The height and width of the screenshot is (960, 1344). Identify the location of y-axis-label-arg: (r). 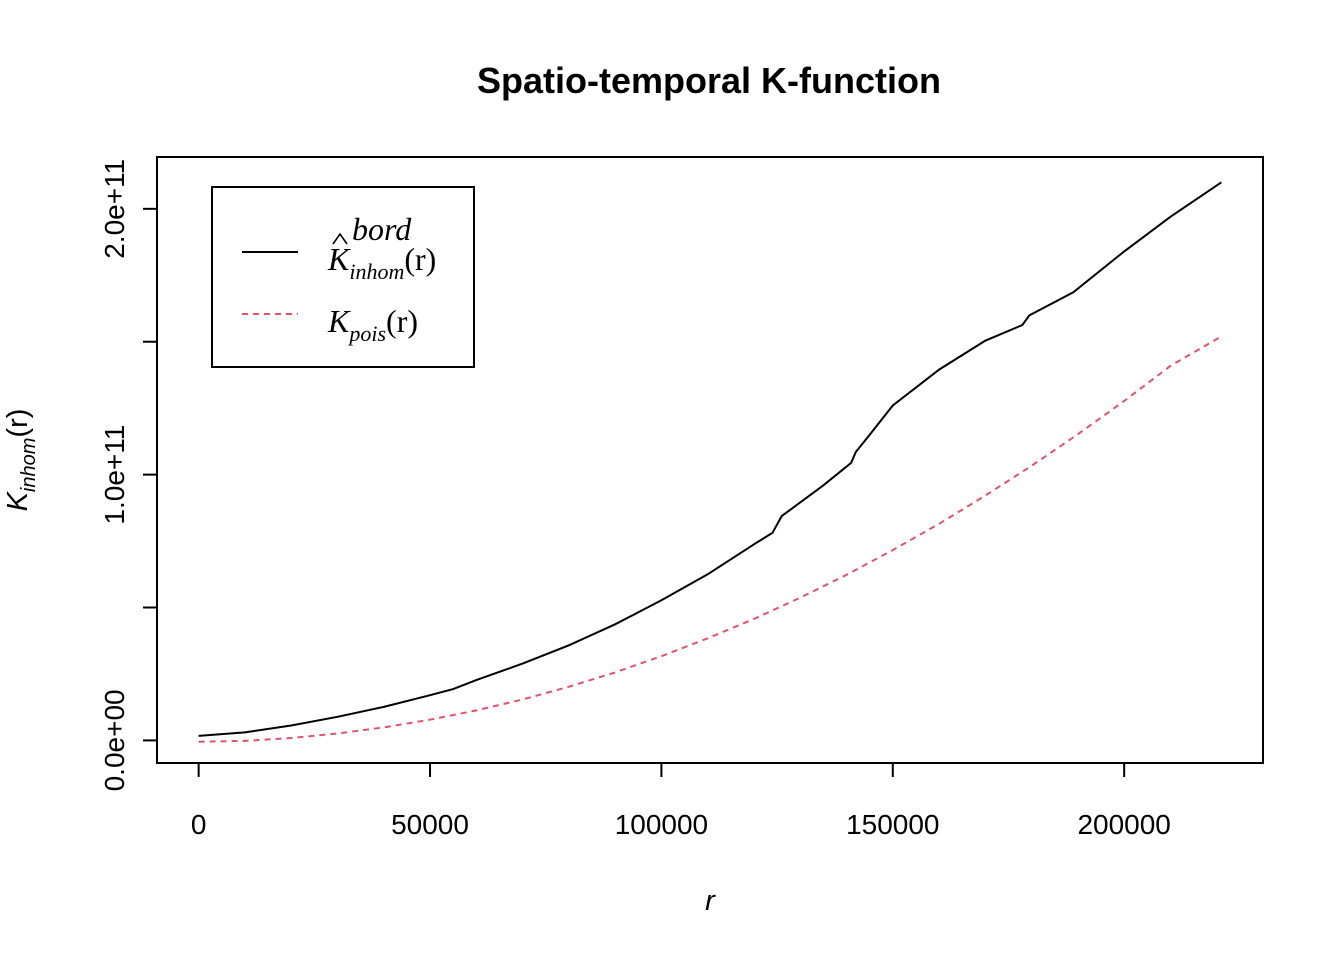
(18, 423).